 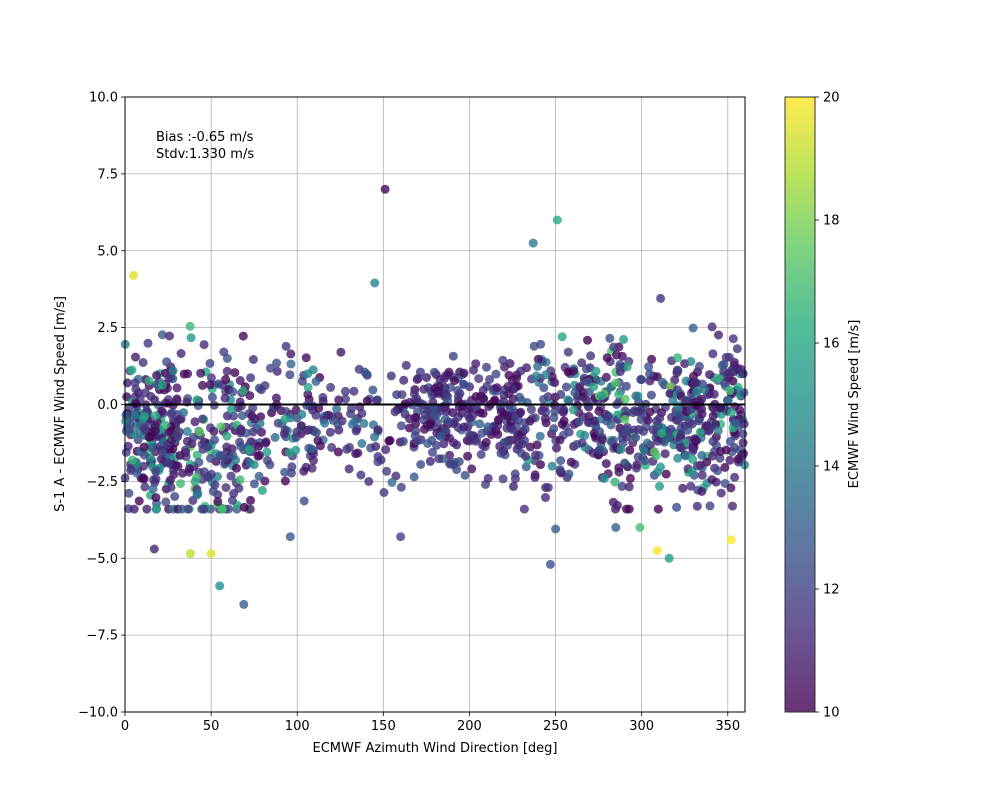 What do you see at coordinates (107, 405) in the screenshot?
I see `y-tick-label: 0.0` at bounding box center [107, 405].